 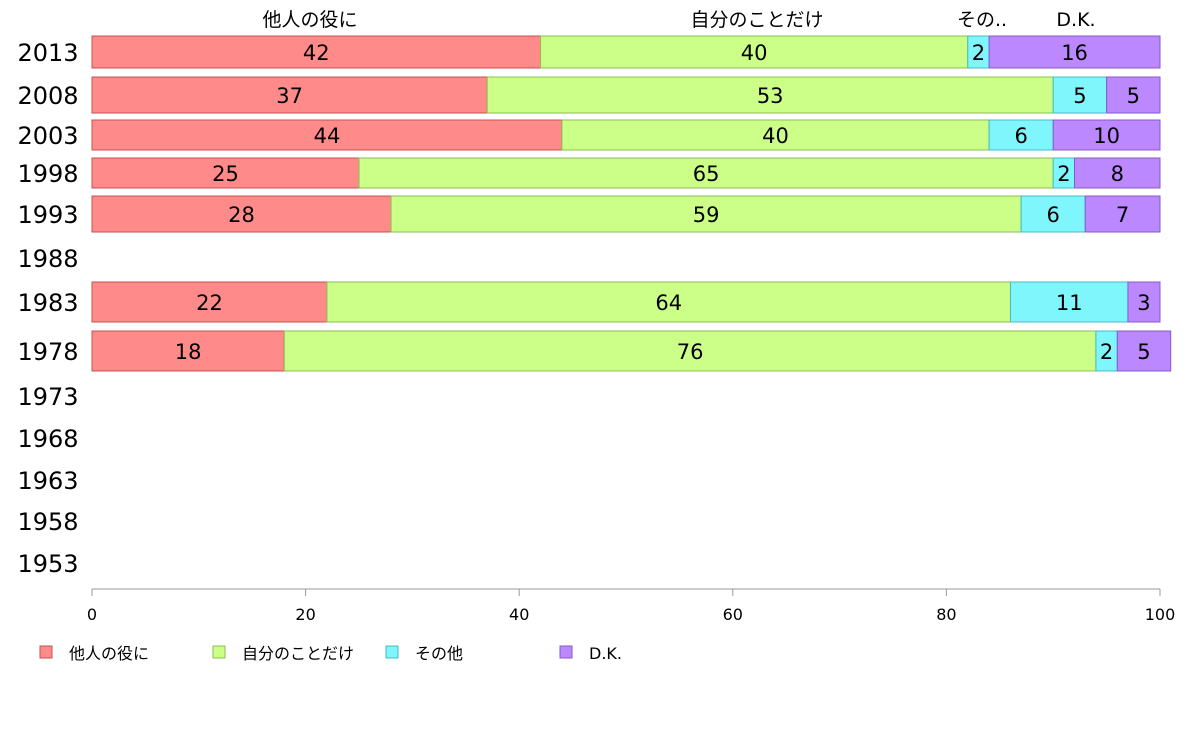 I want to click on column-header: D.K., so click(x=1075, y=20).